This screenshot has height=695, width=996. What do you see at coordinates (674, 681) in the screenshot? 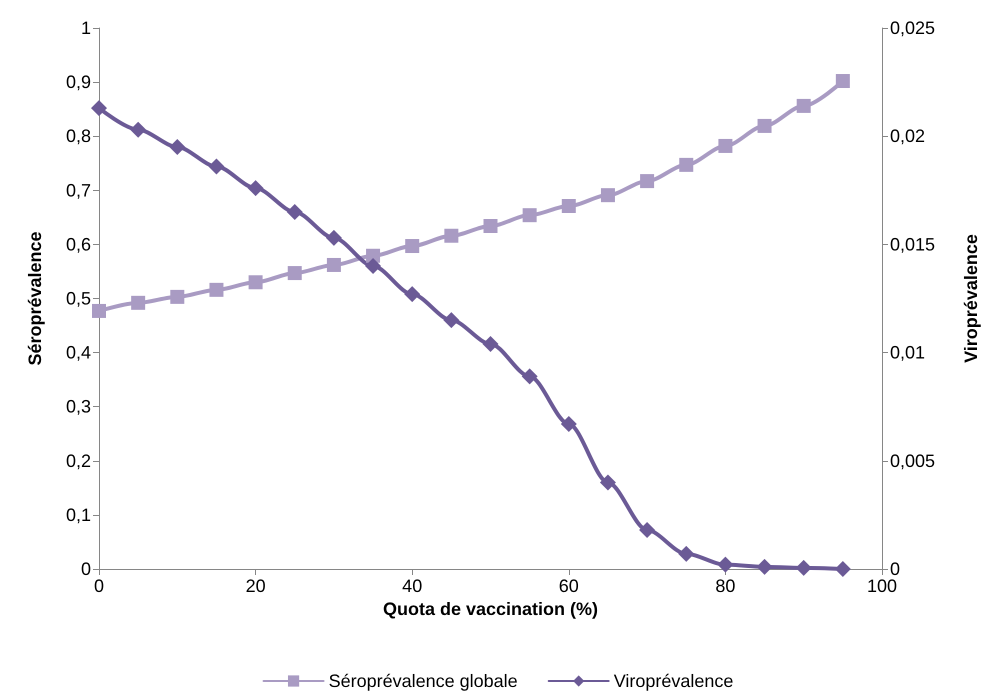
I see `legend-label: Viroprévalence` at bounding box center [674, 681].